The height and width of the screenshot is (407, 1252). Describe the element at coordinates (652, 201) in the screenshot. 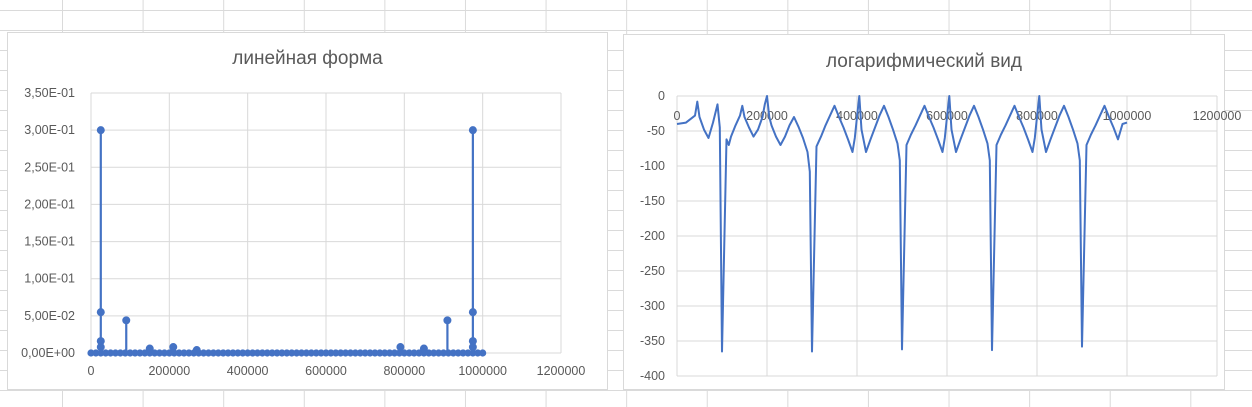

I see `y-tick-label: -150` at that location.